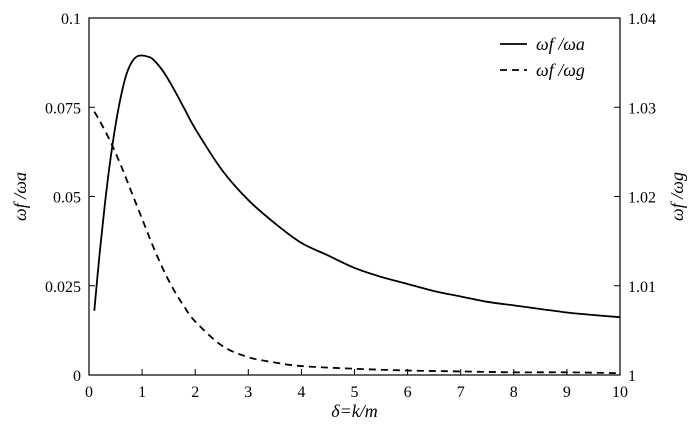 Image resolution: width=700 pixels, height=429 pixels. I want to click on y-right-tick-label: 1.01, so click(642, 287).